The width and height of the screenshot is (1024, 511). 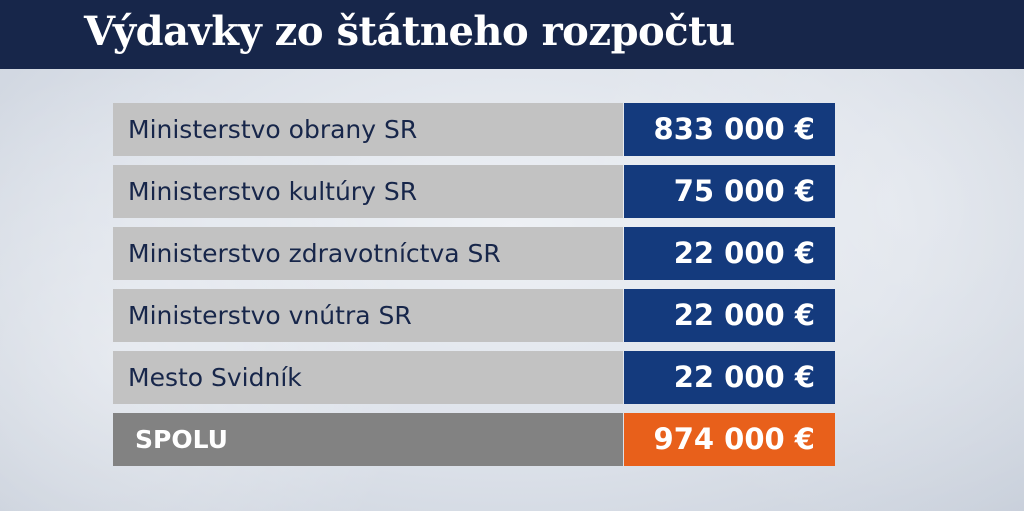 I want to click on row-label-cell: Ministerstvo kultúry SR, so click(x=368, y=191).